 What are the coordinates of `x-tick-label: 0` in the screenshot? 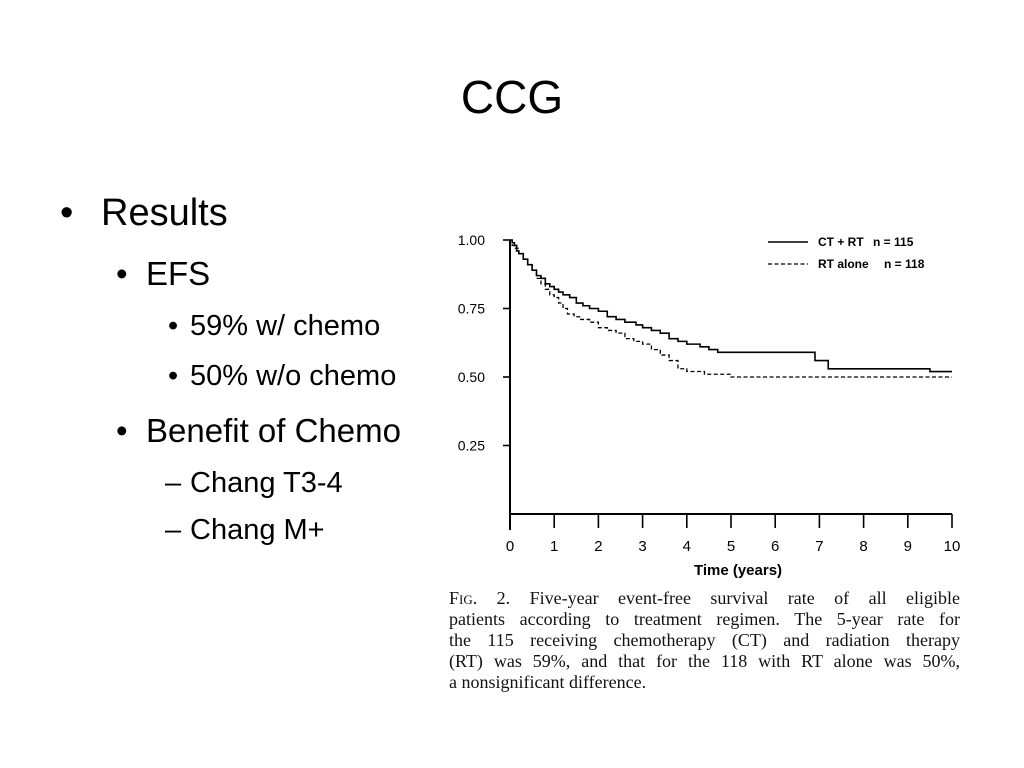 It's located at (510, 546).